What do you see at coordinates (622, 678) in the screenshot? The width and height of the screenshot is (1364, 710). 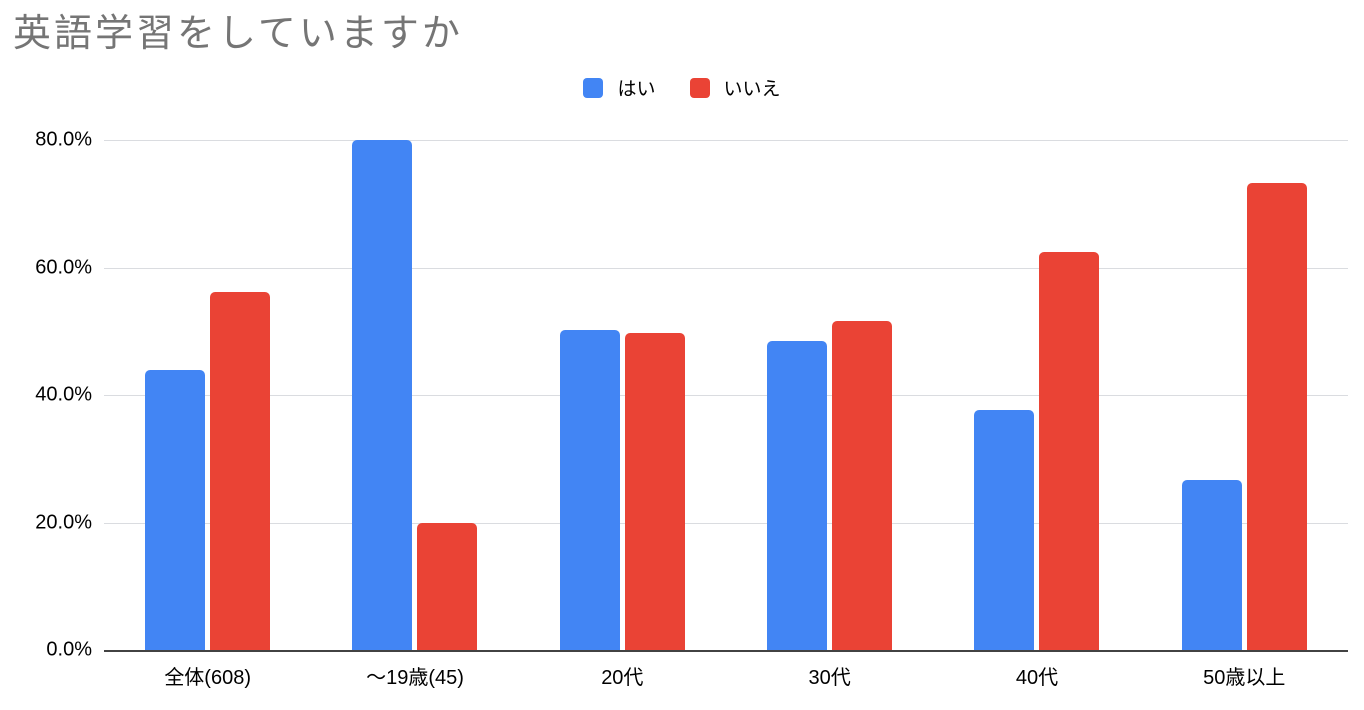 I see `x-label-20s: 20代` at bounding box center [622, 678].